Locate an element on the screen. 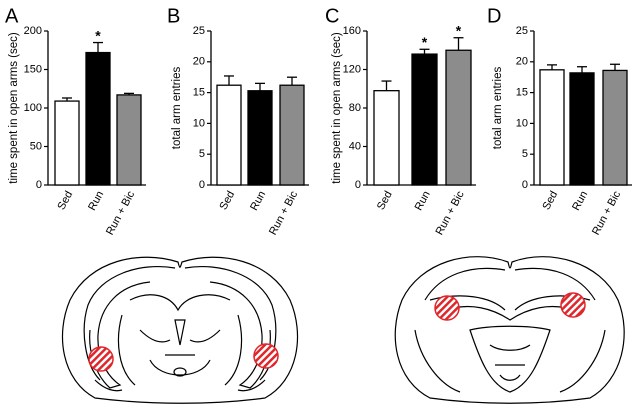 The image size is (640, 407). panel-letter: D is located at coordinates (494, 16).